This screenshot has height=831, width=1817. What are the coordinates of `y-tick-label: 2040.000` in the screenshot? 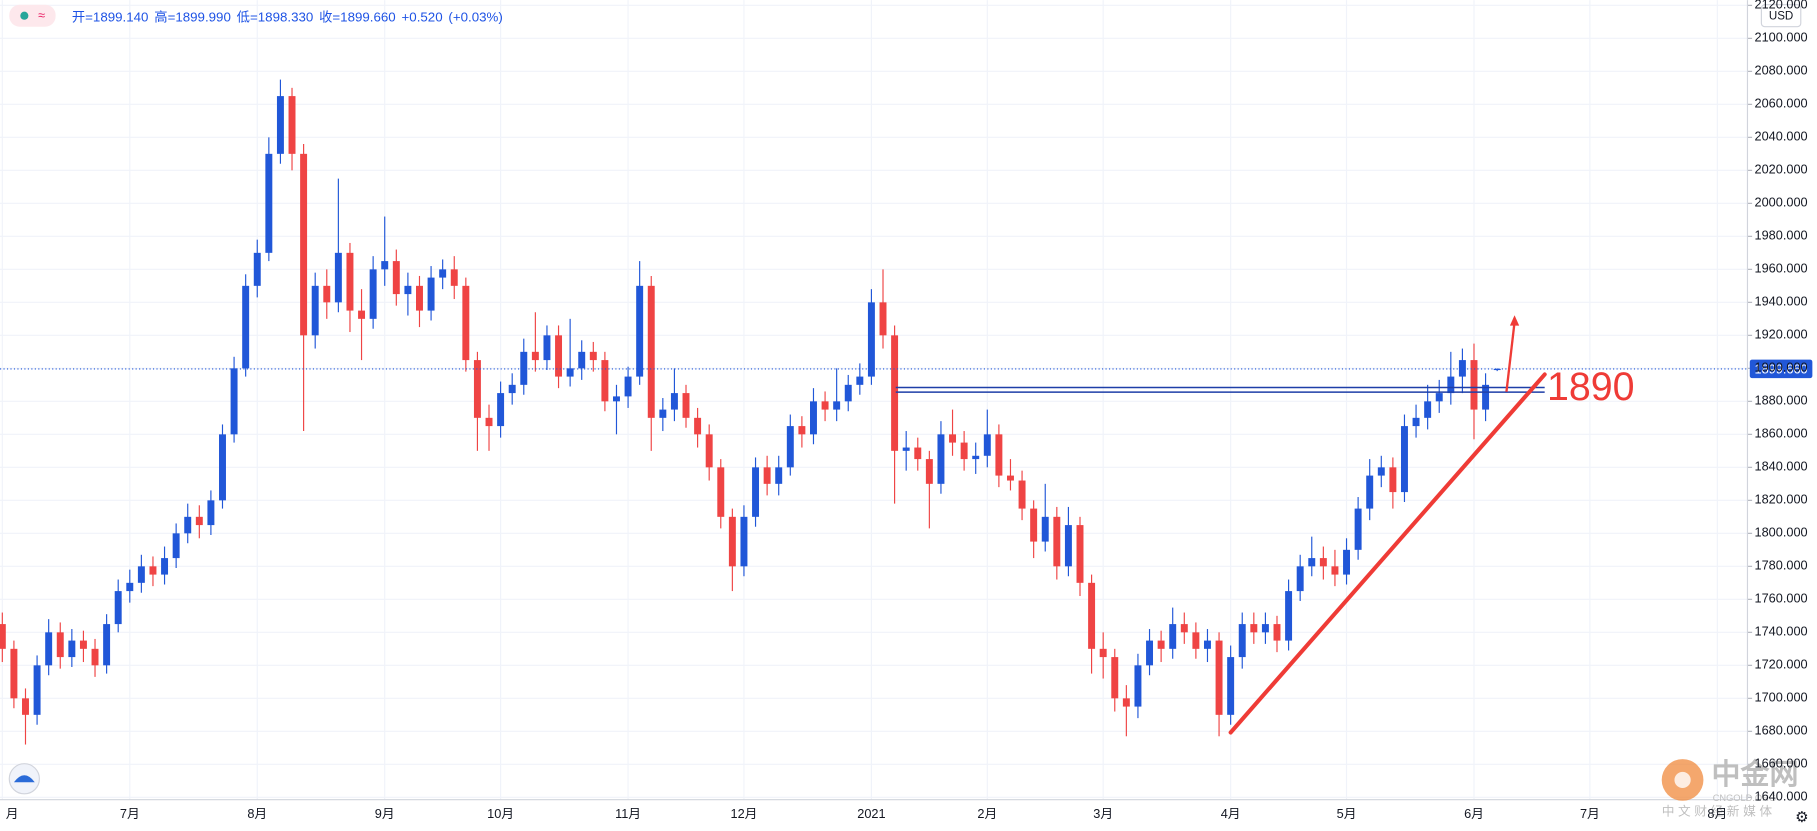 It's located at (1781, 136).